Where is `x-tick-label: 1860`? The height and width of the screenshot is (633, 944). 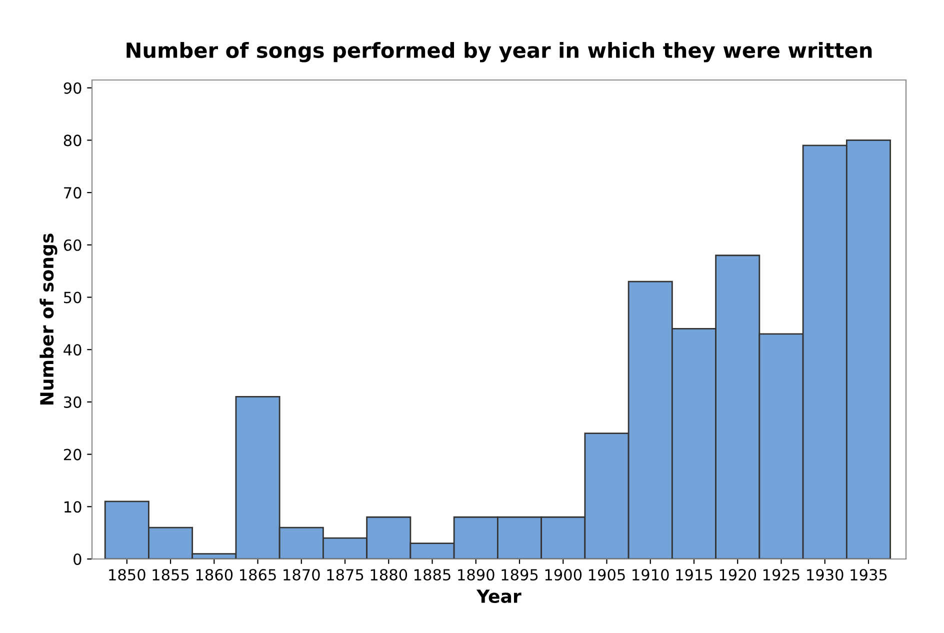 x-tick-label: 1860 is located at coordinates (214, 574).